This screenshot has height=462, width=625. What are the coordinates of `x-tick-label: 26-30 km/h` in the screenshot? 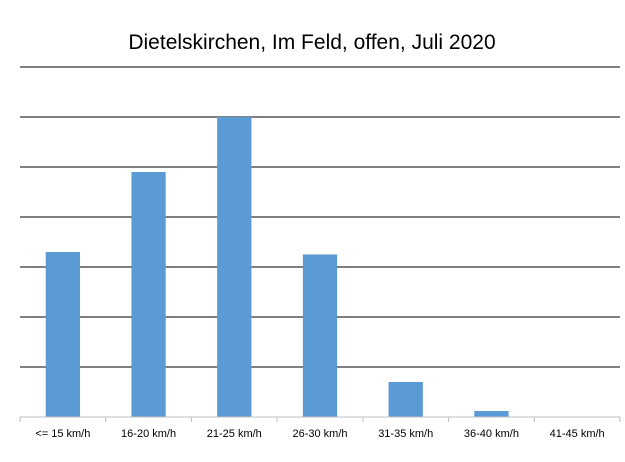 It's located at (319, 434).